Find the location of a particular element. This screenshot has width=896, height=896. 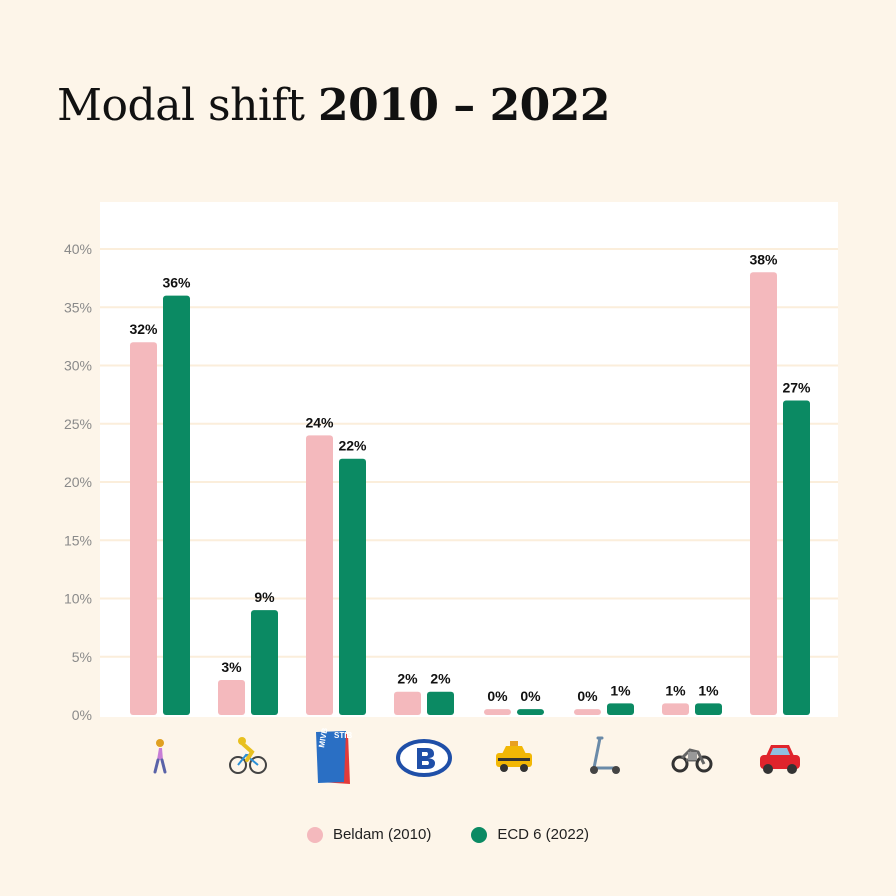

car-icon is located at coordinates (780, 759).